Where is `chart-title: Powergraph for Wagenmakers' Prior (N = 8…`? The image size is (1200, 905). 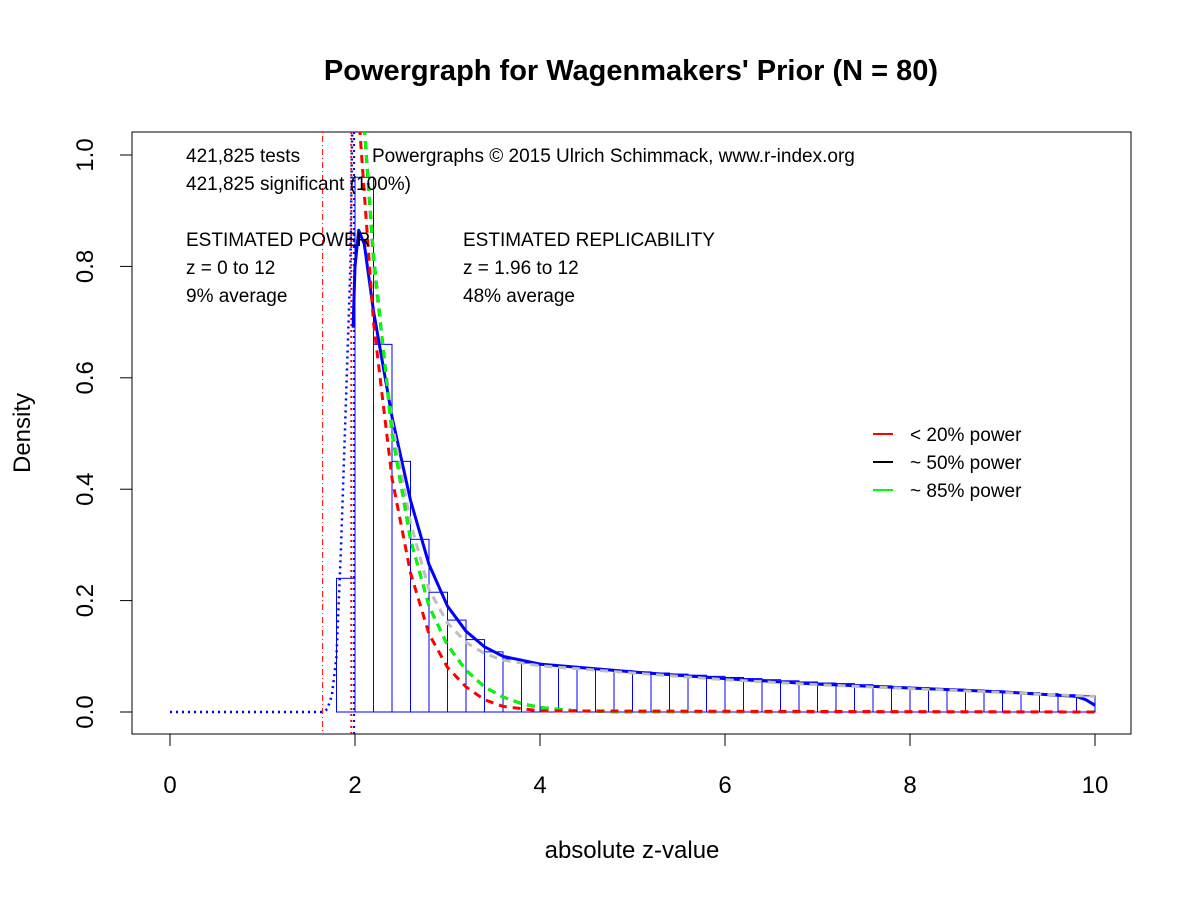 chart-title: Powergraph for Wagenmakers' Prior (N = 8… is located at coordinates (631, 71).